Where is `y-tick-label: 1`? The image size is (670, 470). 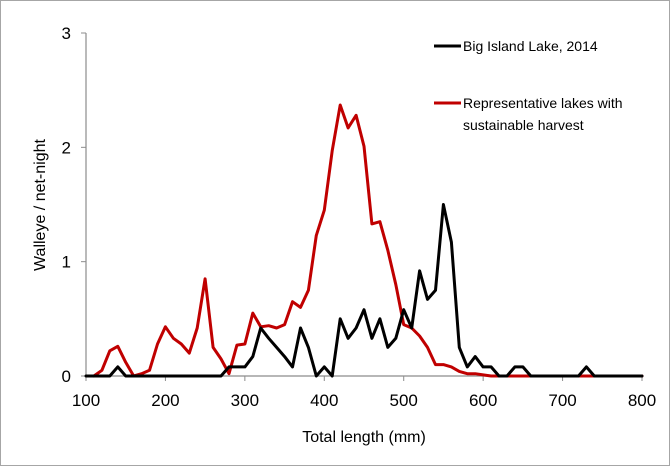
y-tick-label: 1 is located at coordinates (66, 262).